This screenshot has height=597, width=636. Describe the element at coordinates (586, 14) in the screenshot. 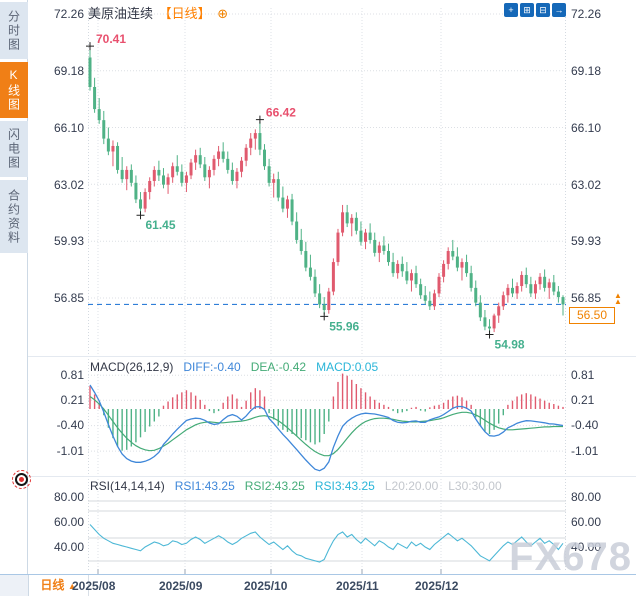

I see `price-tick-right: 72.26` at that location.